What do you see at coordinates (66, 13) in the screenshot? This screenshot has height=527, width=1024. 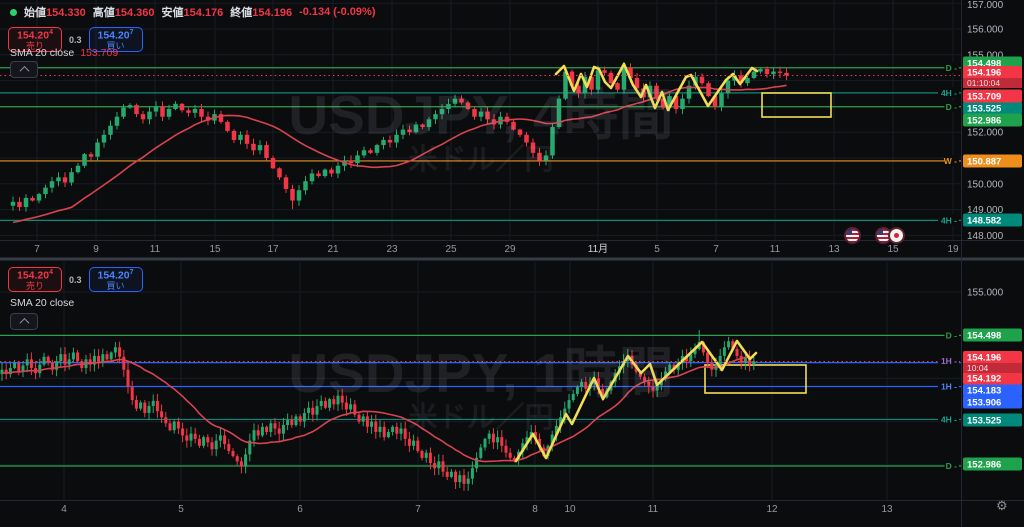 I see `open-value: 154.330` at bounding box center [66, 13].